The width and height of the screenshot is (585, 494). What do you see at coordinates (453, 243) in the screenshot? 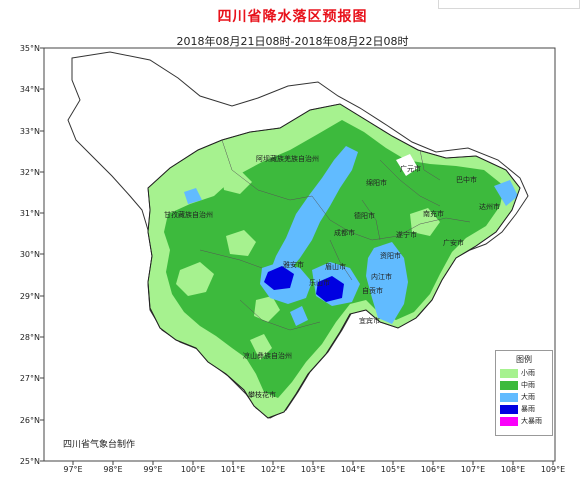
I see `city-label: 广安市` at bounding box center [453, 243].